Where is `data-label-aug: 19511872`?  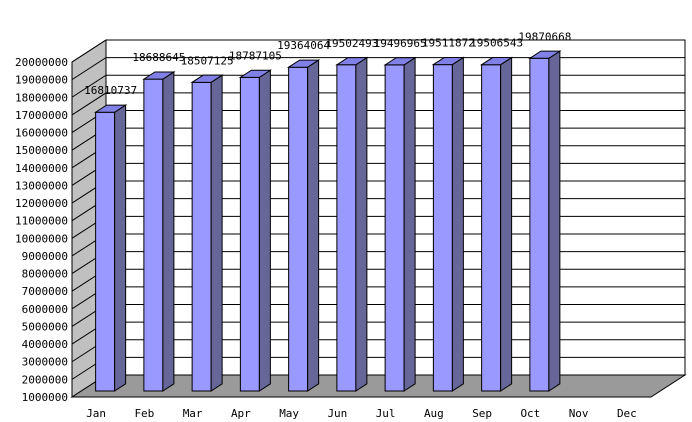
data-label-aug: 19511872 is located at coordinates (448, 43).